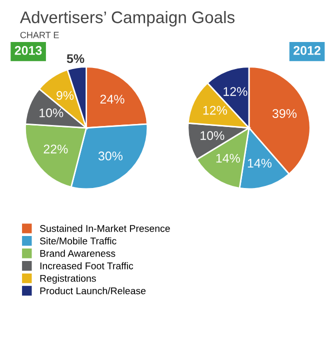 The width and height of the screenshot is (332, 341). What do you see at coordinates (56, 149) in the screenshot?
I see `data-label: 22%` at bounding box center [56, 149].